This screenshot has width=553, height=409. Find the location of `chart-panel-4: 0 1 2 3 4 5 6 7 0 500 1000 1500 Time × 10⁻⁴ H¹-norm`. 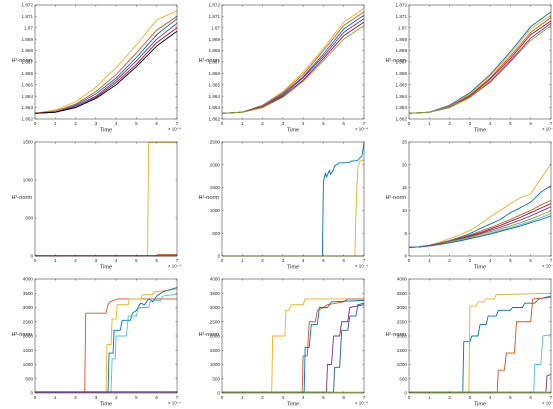

chart-panel-4: 0 1 2 3 4 5 6 7 0 500 1000 1500 Time × 10⁻⁴ H¹-norm is located at coordinates (96, 205).